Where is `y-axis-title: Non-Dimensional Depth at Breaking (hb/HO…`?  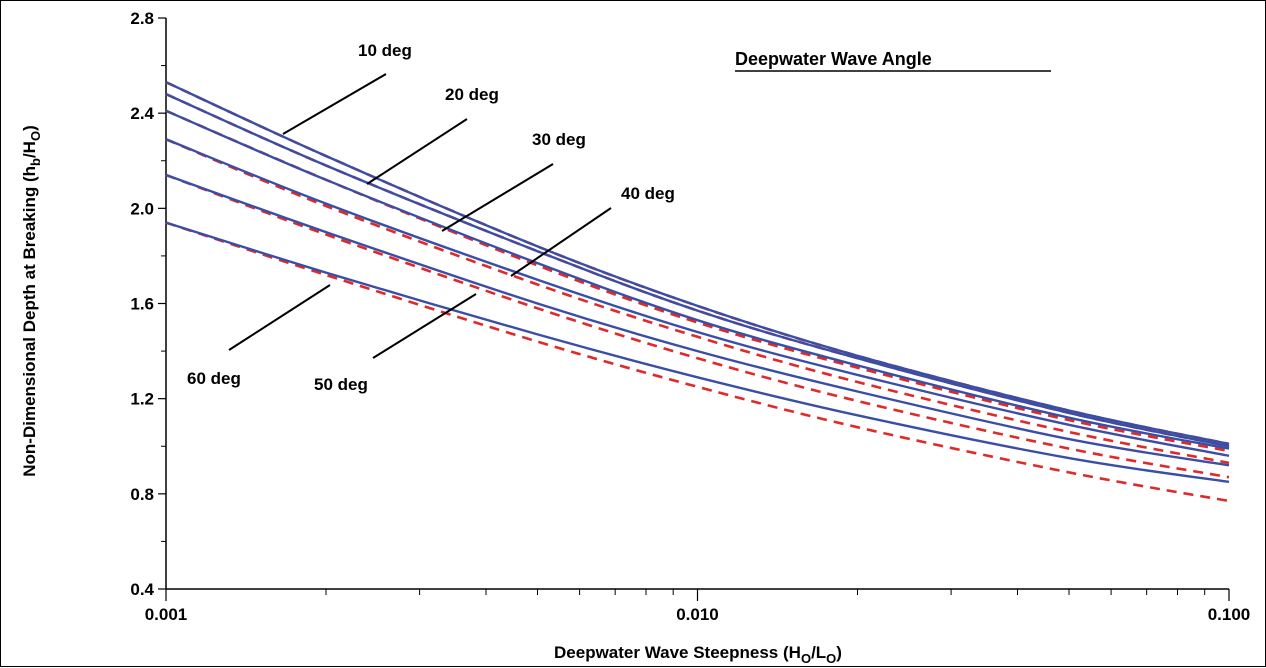 y-axis-title: Non-Dimensional Depth at Breaking (hb/HO… is located at coordinates (31, 301).